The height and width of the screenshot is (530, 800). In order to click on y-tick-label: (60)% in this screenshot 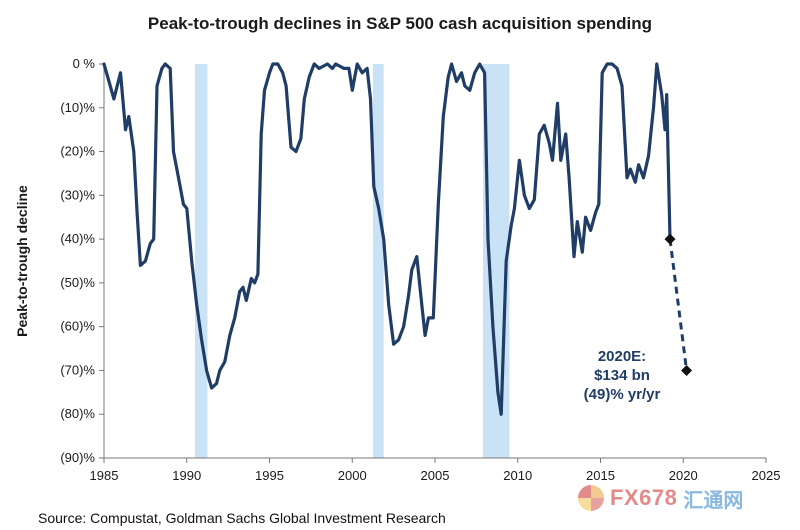, I will do `click(77, 326)`.